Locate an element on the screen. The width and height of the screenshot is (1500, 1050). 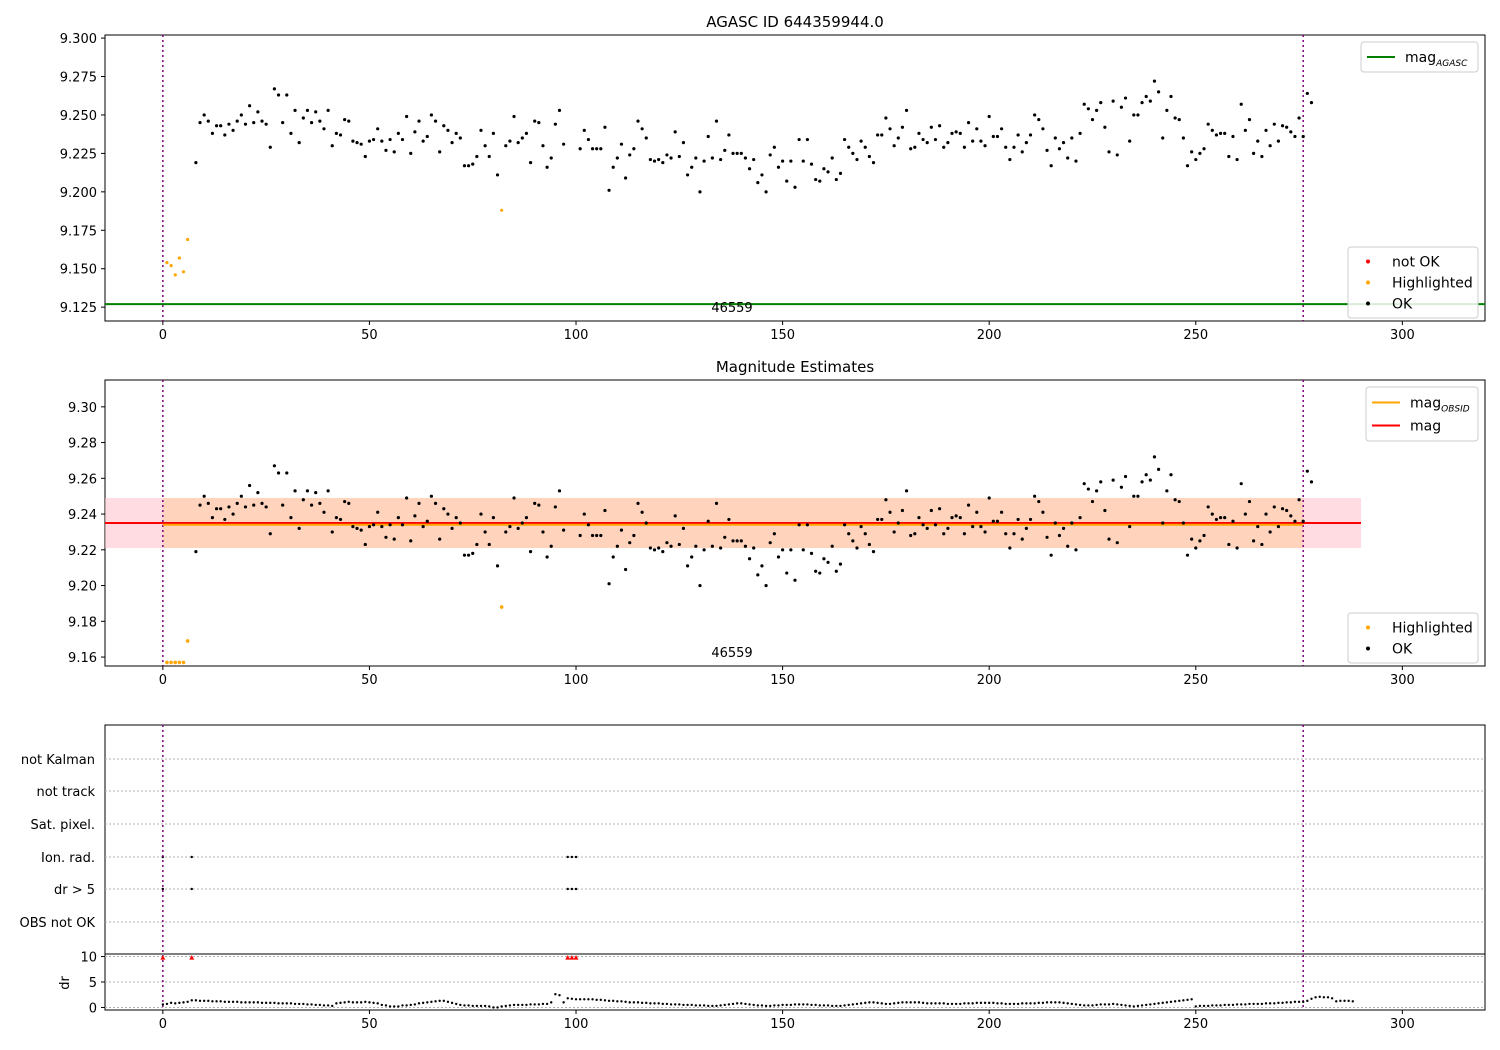
panel3-flag-row-label: Sat. pixel. is located at coordinates (63, 825).